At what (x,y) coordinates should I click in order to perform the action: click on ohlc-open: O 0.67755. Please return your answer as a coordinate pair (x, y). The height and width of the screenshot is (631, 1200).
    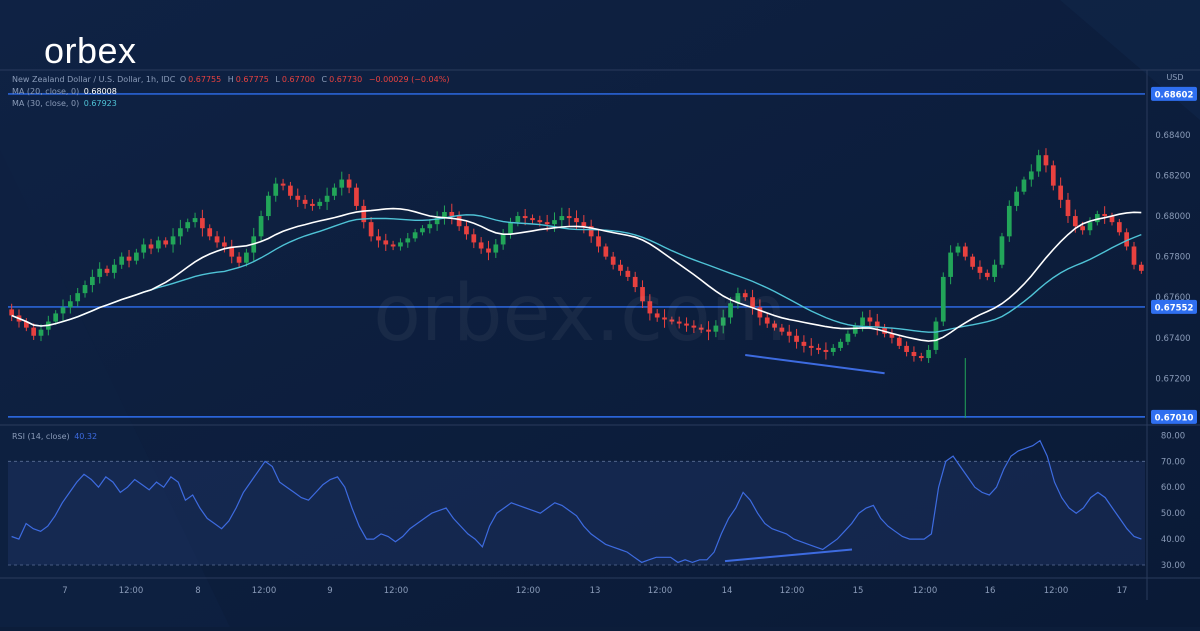
    Looking at the image, I should click on (201, 79).